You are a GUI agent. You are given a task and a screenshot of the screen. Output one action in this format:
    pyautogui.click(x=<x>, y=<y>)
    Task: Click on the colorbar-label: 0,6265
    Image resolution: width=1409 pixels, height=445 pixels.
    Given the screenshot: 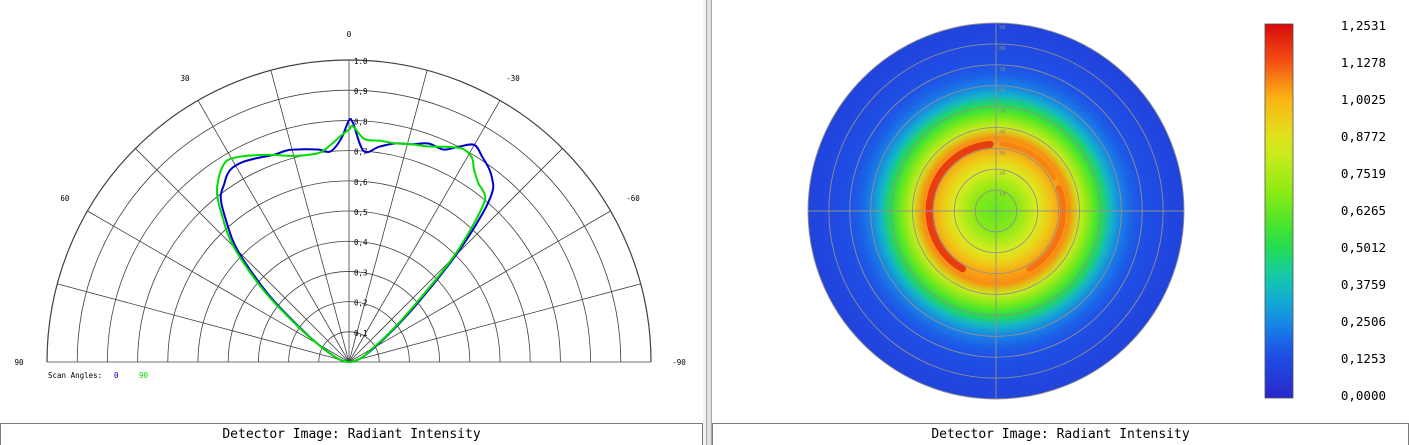 What is the action you would take?
    pyautogui.click(x=1363, y=210)
    